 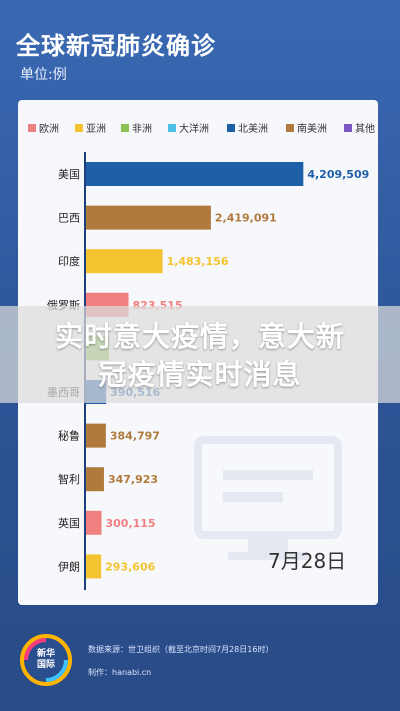 I want to click on chart-legend: 欧洲 亚洲 非洲 大洋洲 北美洲 南美洲 其他, so click(x=201, y=128).